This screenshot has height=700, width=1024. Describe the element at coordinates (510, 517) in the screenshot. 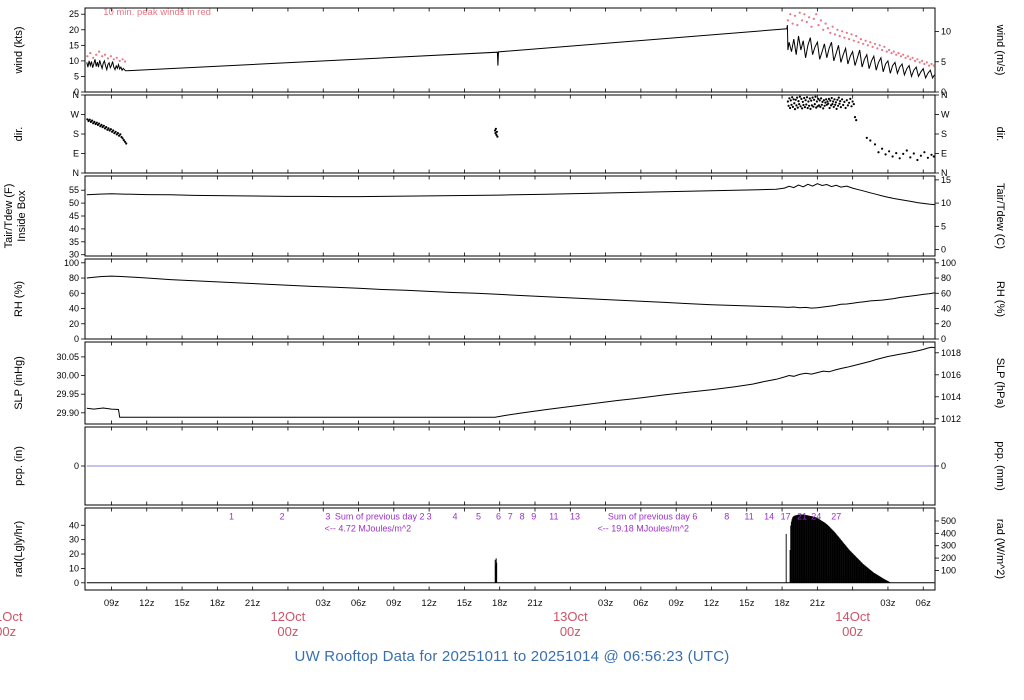

I see `svg-text: 7` at that location.